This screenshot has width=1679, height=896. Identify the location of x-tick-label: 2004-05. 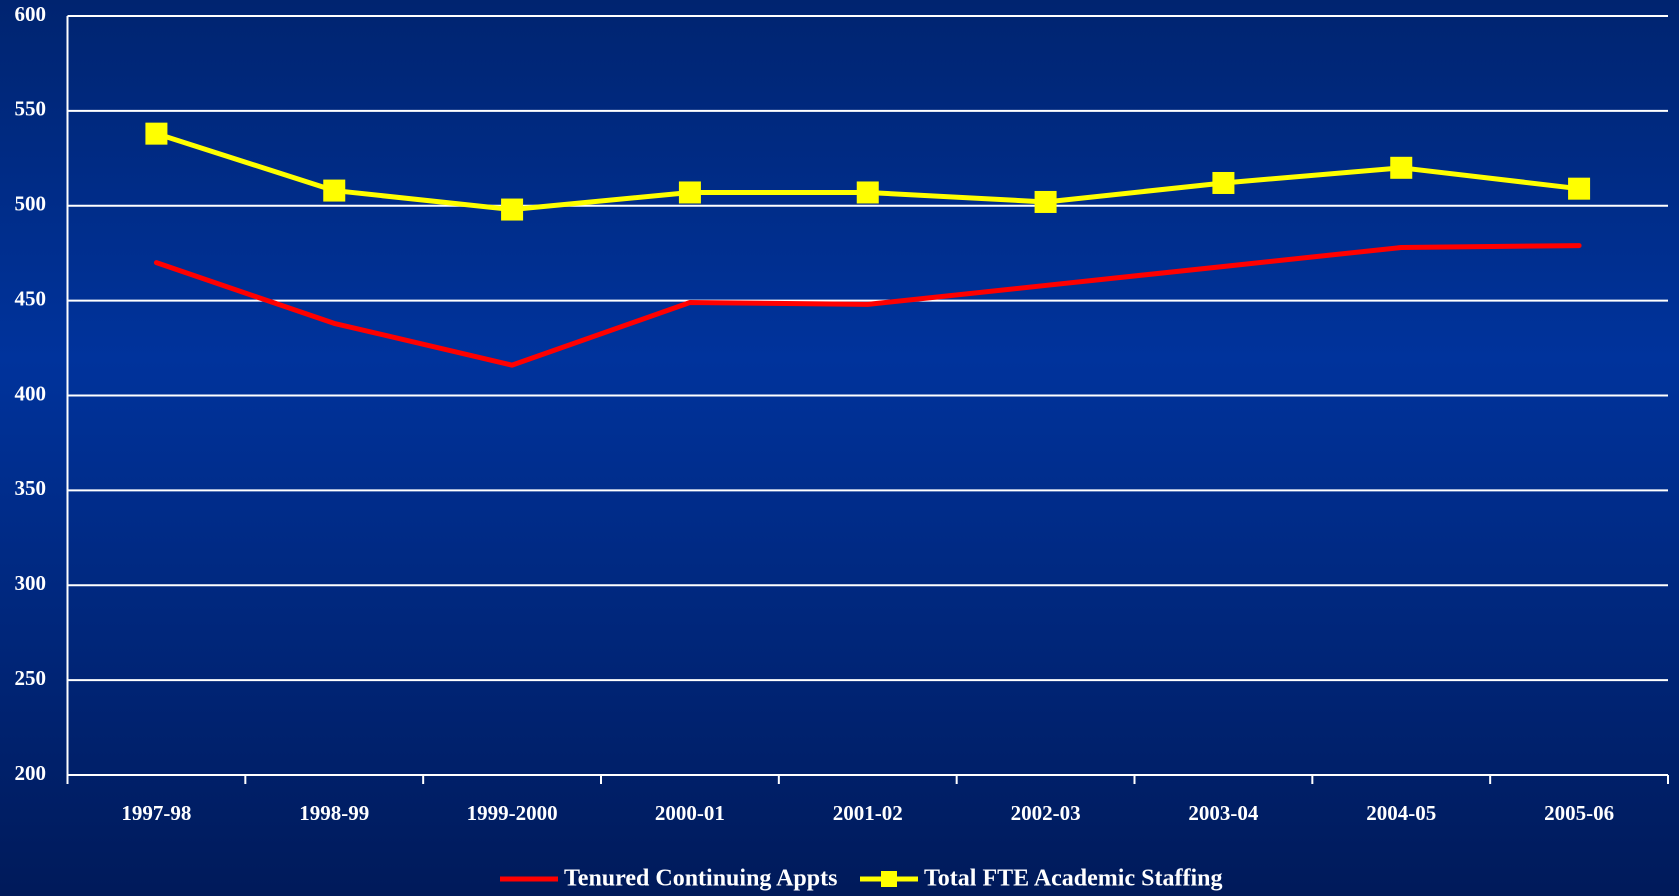
(1401, 813).